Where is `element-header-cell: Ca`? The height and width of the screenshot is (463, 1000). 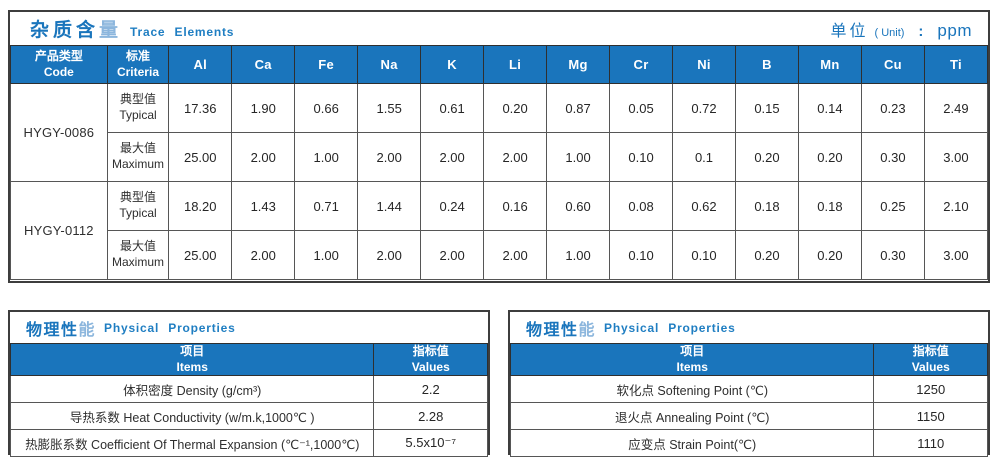 element-header-cell: Ca is located at coordinates (263, 64).